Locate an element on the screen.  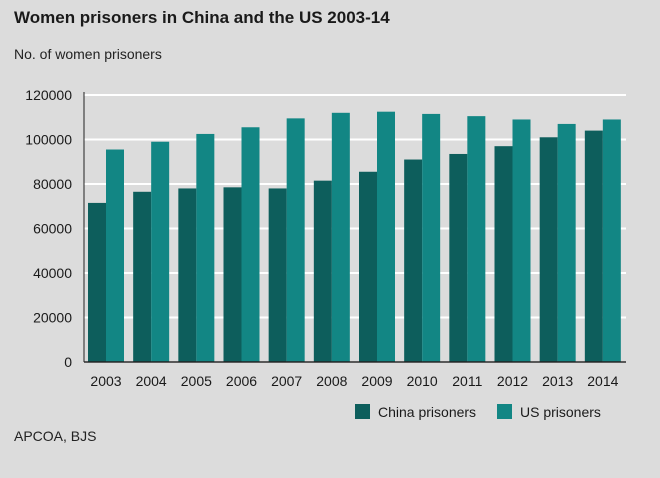
x-tick-label: 2005 is located at coordinates (196, 381).